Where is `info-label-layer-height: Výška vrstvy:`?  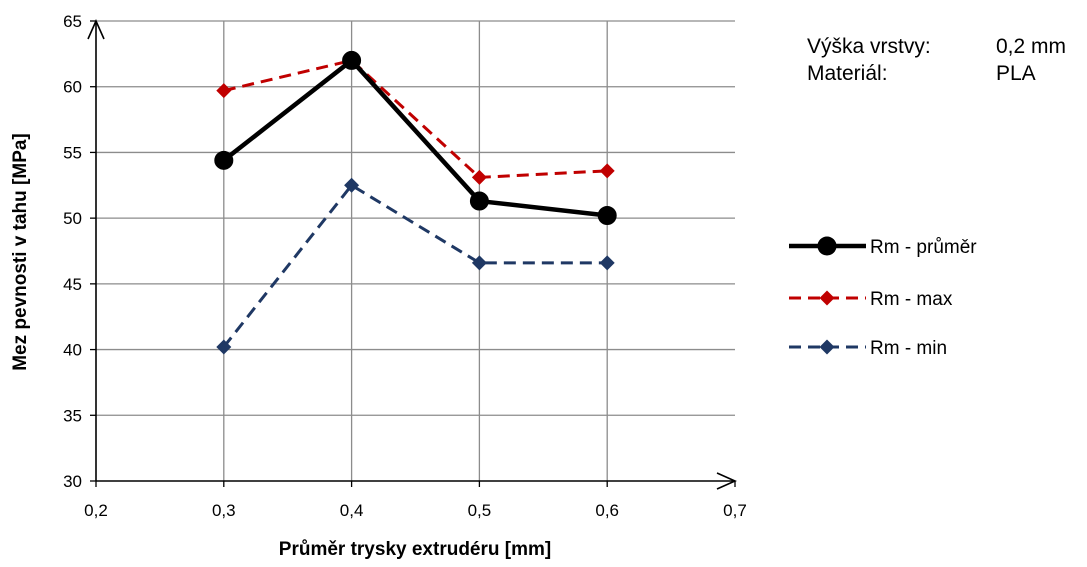 info-label-layer-height: Výška vrstvy: is located at coordinates (869, 46).